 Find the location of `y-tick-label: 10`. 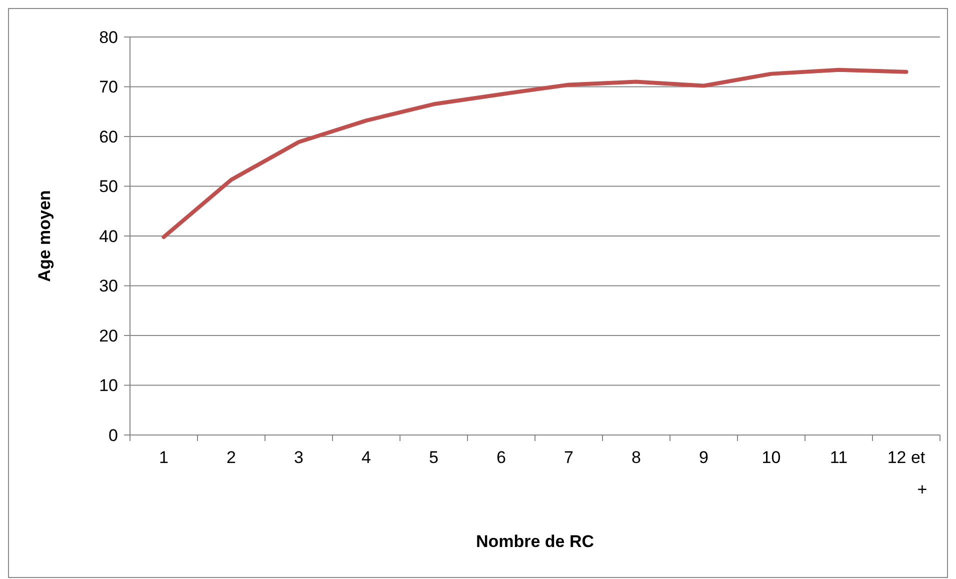

y-tick-label: 10 is located at coordinates (108, 386).